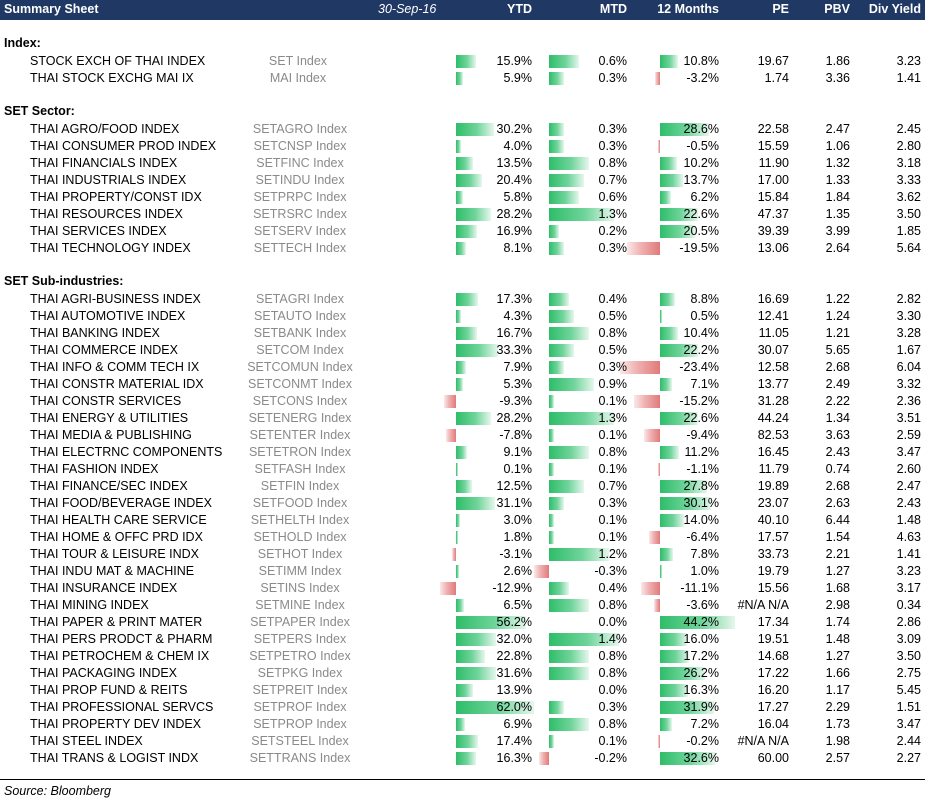 Image resolution: width=925 pixels, height=800 pixels. I want to click on index-name: THAI AGRI-BUSINESS INDEX, so click(115, 299).